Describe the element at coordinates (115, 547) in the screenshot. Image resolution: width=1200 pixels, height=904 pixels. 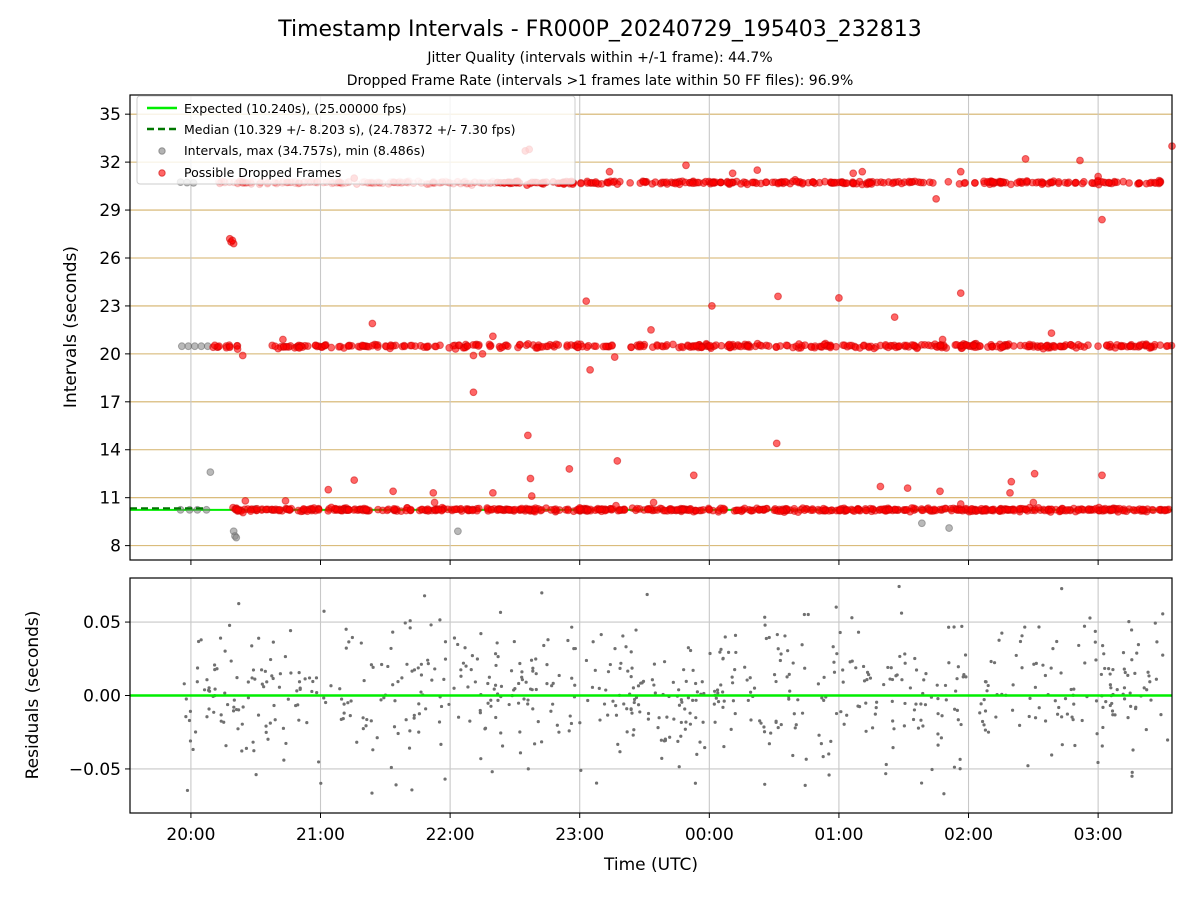
I see `top-y-tick-label: 8` at that location.